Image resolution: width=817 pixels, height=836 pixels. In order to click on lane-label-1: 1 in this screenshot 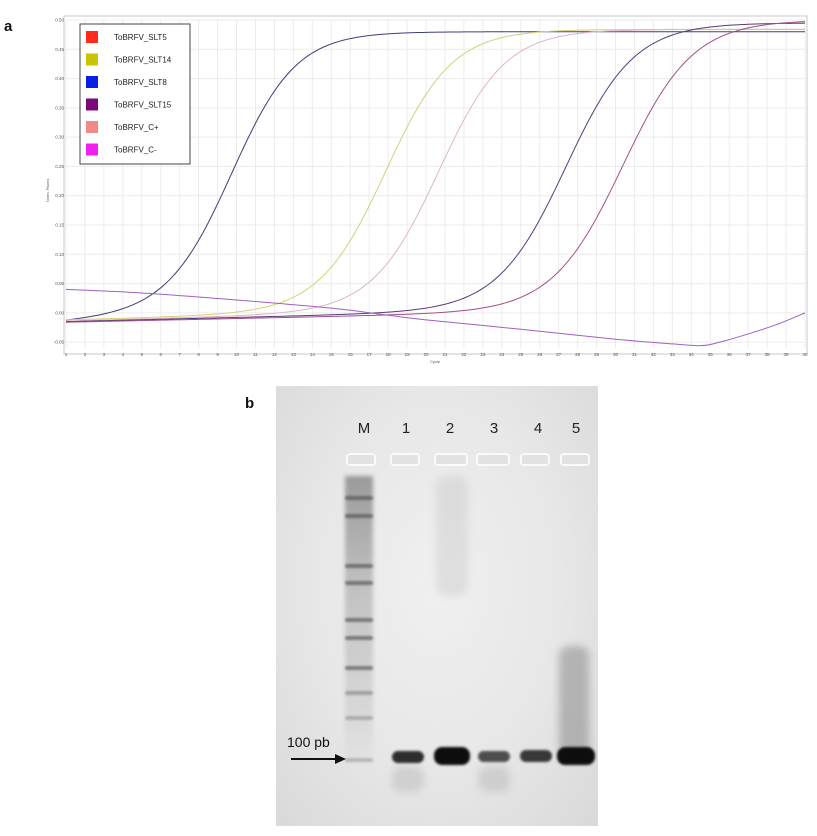, I will do `click(406, 428)`.